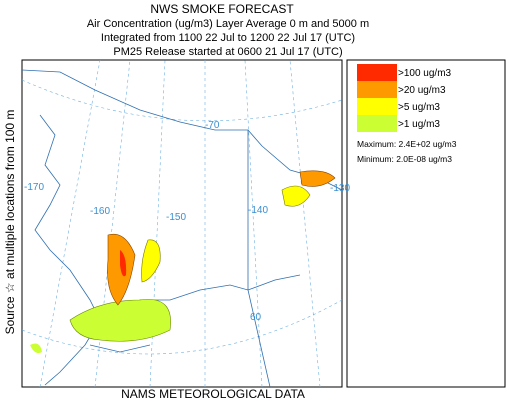 The image size is (509, 401). Describe the element at coordinates (258, 210) in the screenshot. I see `grid-label: -140` at that location.